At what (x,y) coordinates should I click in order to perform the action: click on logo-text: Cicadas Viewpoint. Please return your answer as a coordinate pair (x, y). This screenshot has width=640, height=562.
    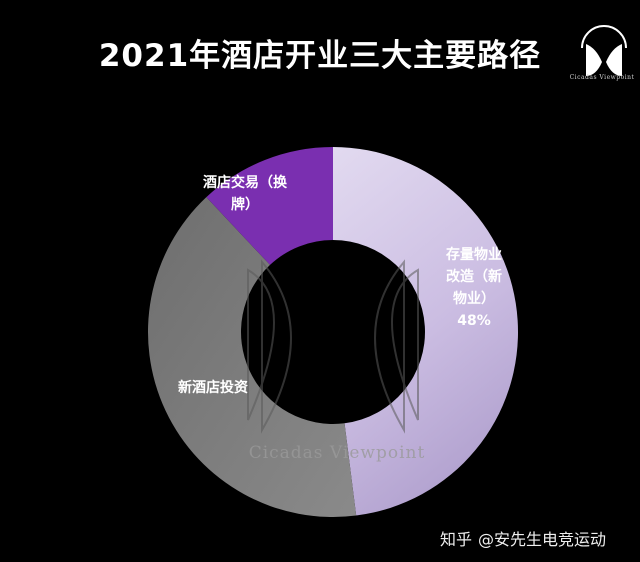
    Looking at the image, I should click on (602, 77).